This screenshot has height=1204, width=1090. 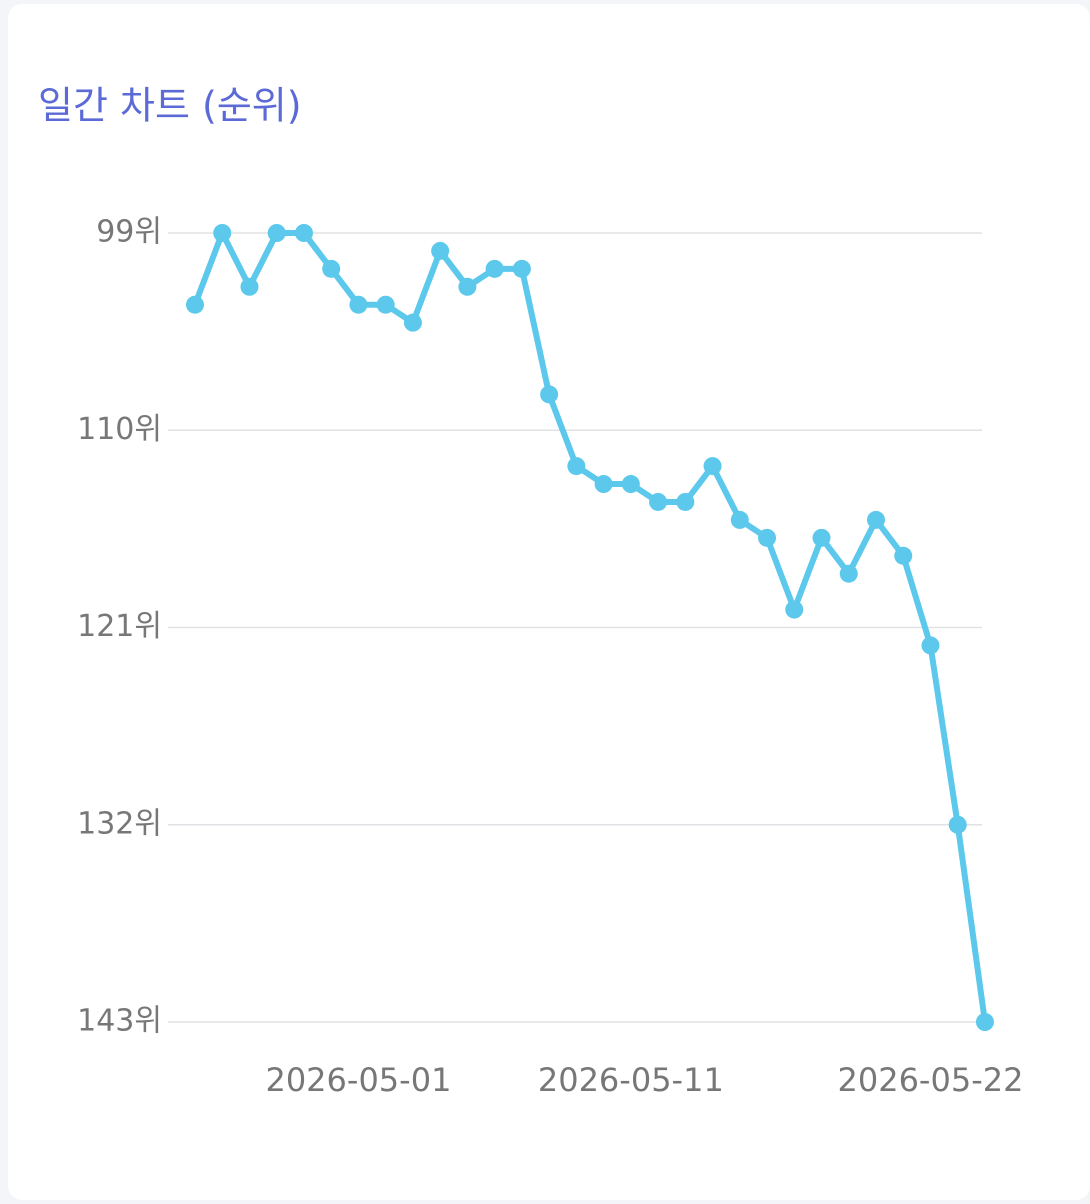 I want to click on chart-title: 일간 차트 (순위), so click(x=170, y=106).